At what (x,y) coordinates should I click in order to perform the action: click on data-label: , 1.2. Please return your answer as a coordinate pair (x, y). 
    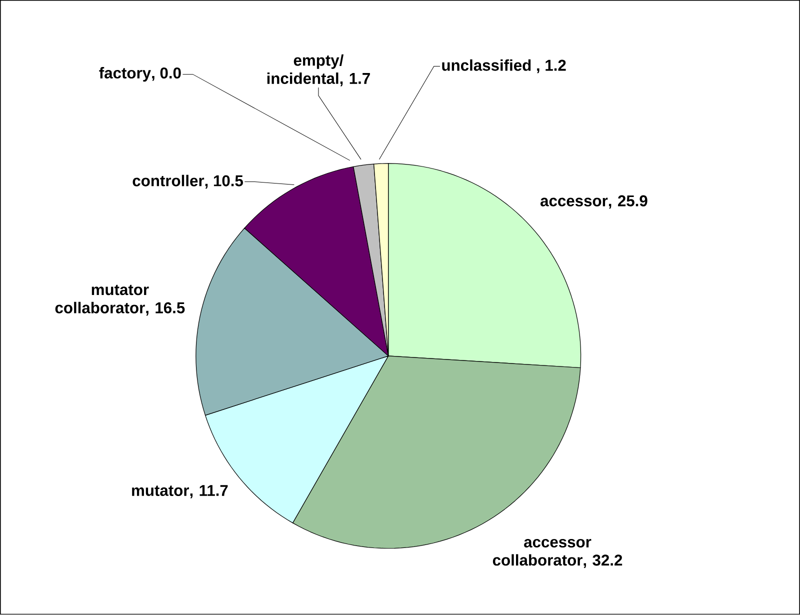
    Looking at the image, I should click on (551, 67).